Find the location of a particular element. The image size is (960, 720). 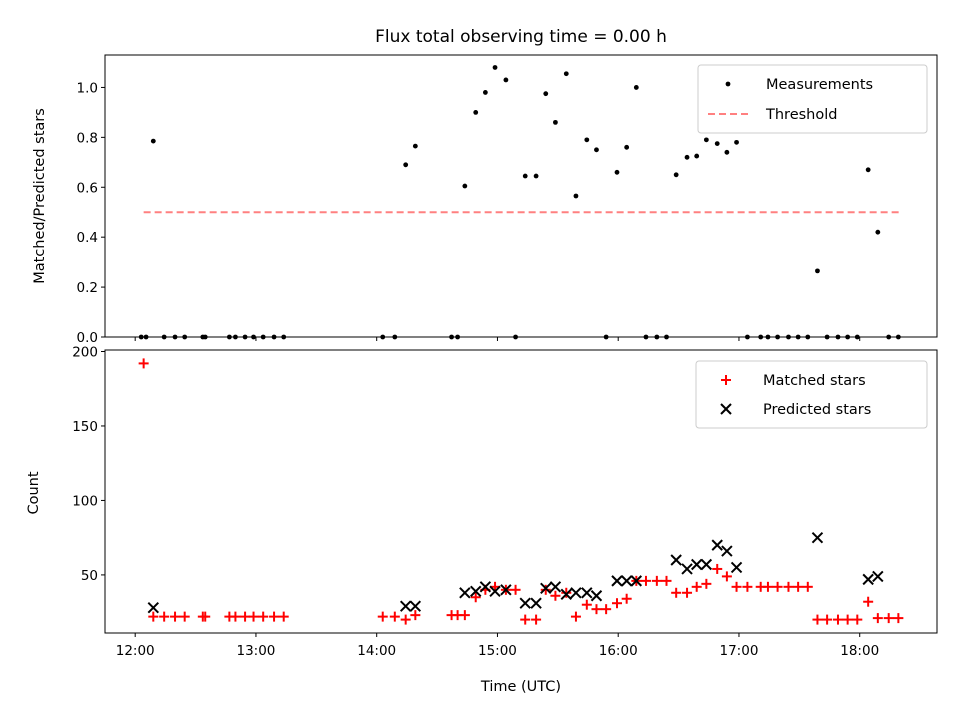

ratio-y-tick-label: 0.2 is located at coordinates (87, 288).